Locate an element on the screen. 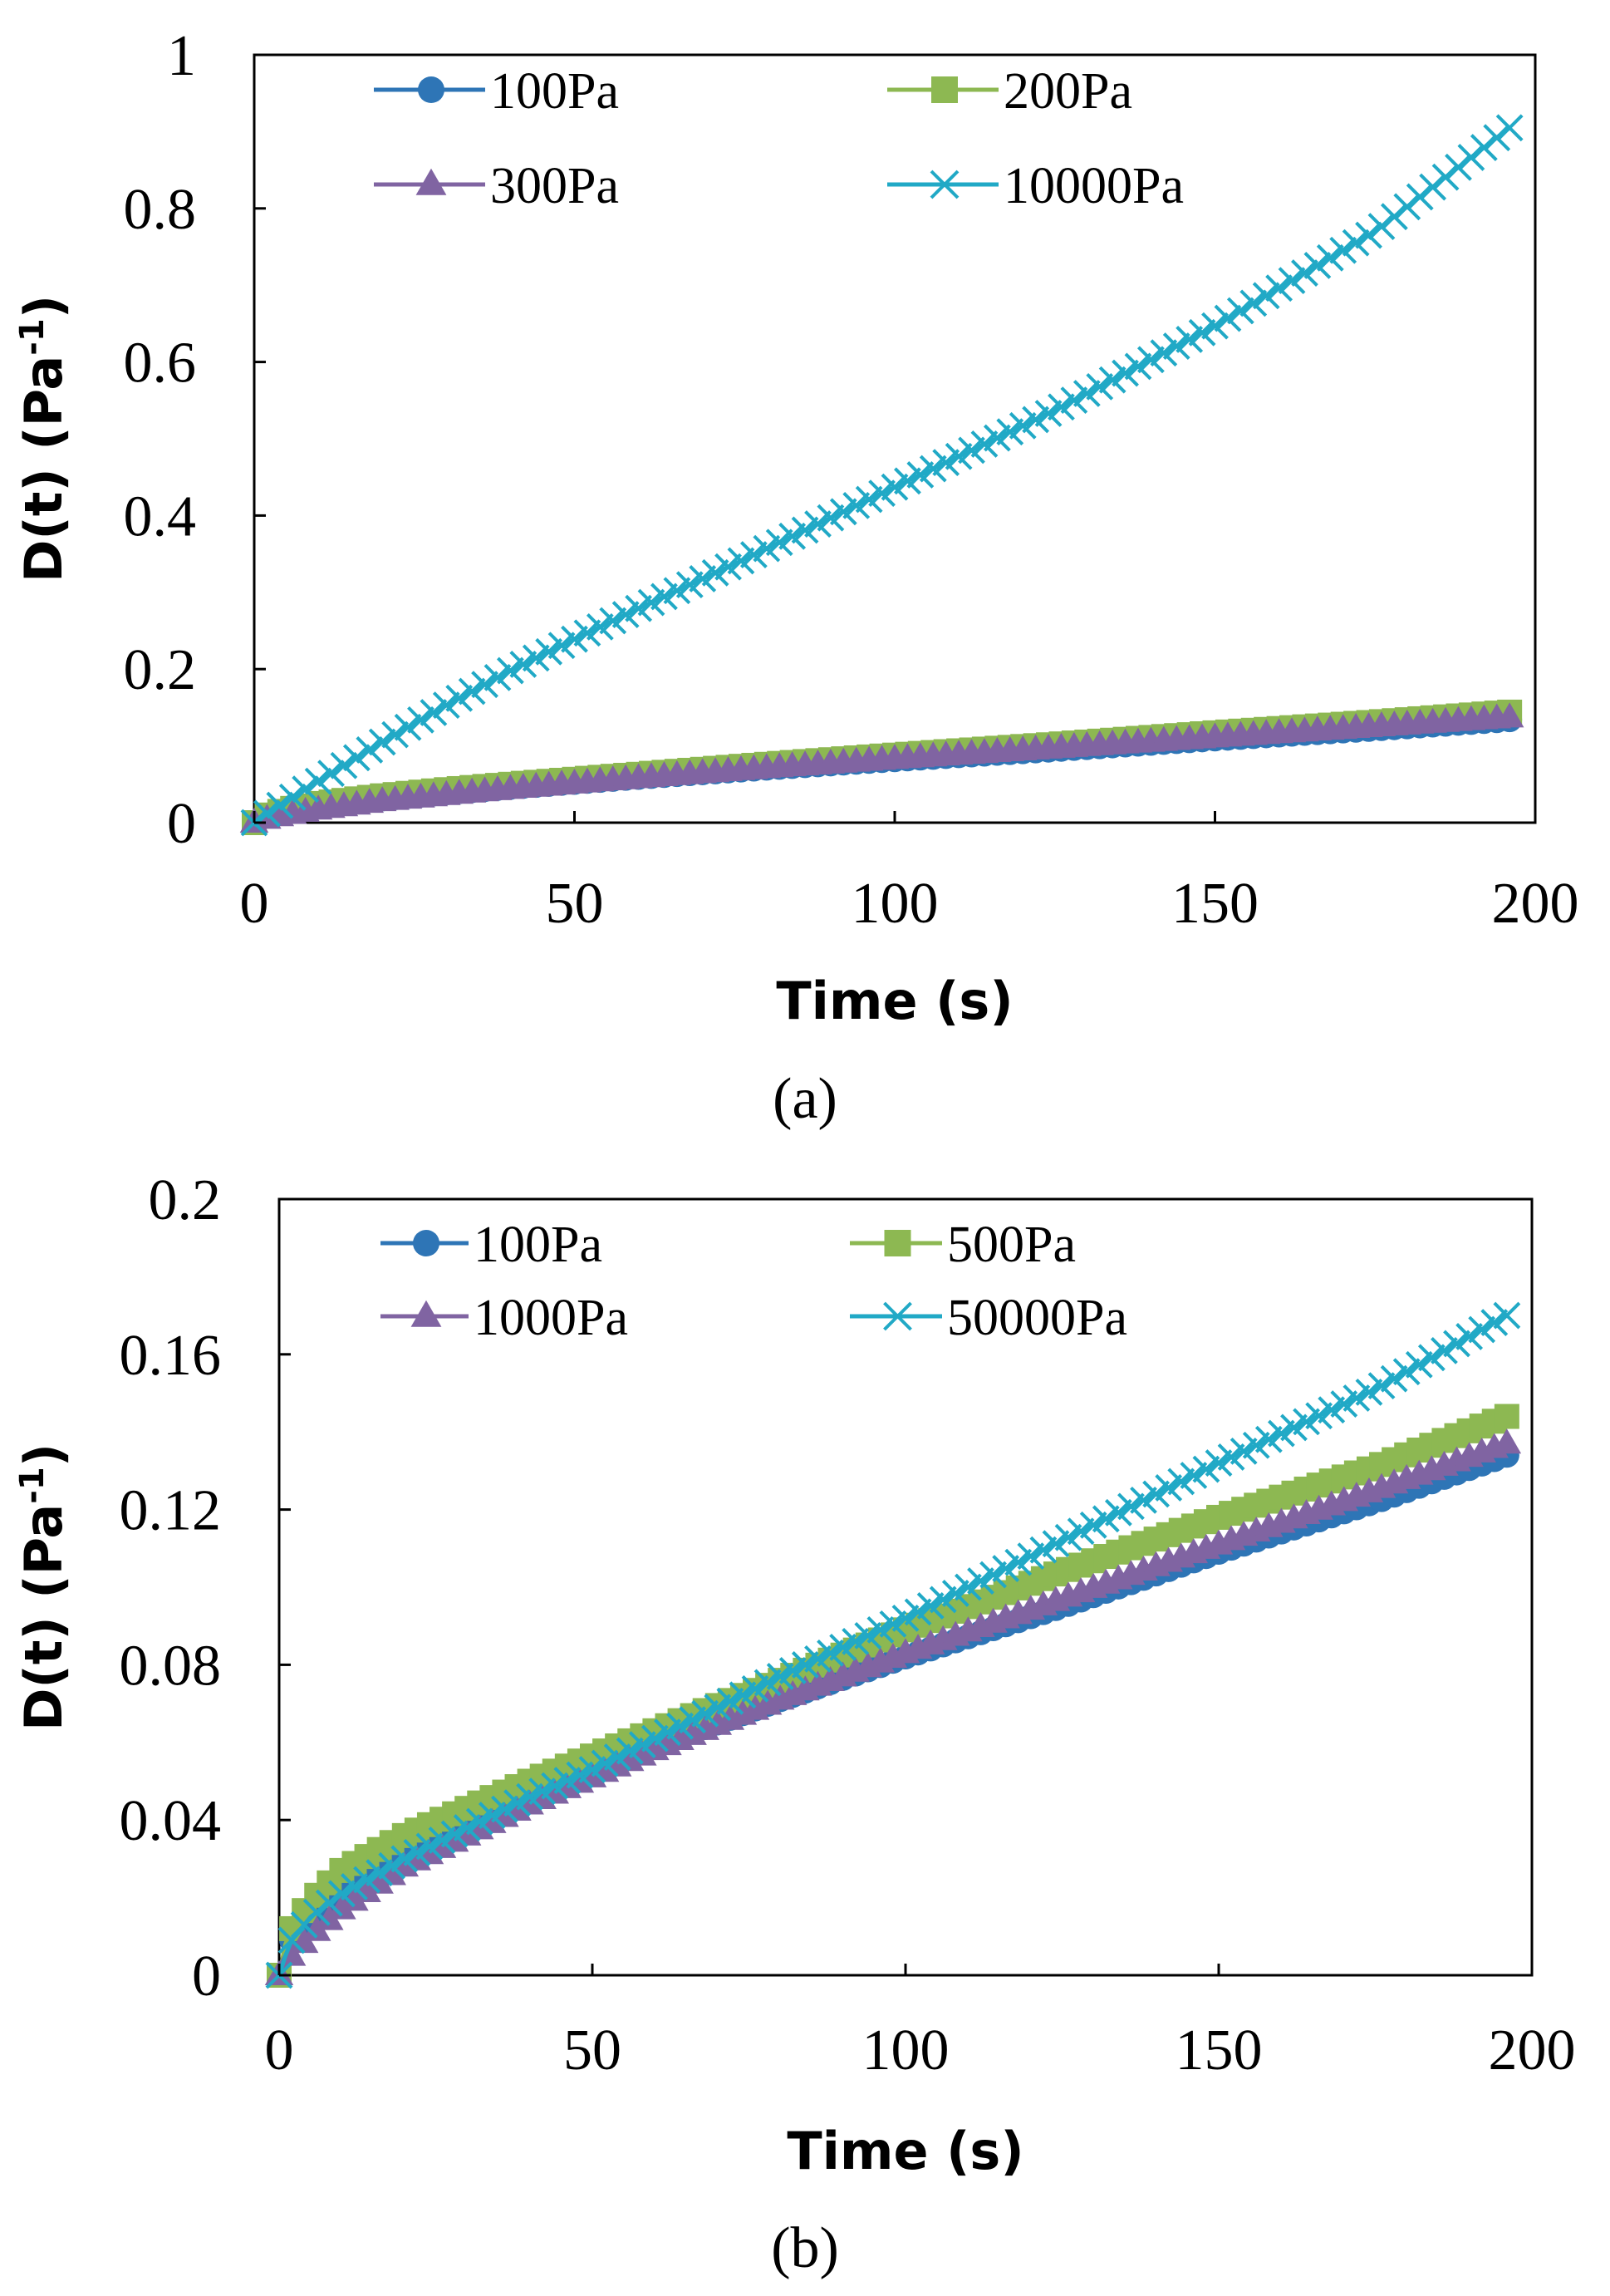  legend-label: 50000Pa is located at coordinates (1037, 1318).